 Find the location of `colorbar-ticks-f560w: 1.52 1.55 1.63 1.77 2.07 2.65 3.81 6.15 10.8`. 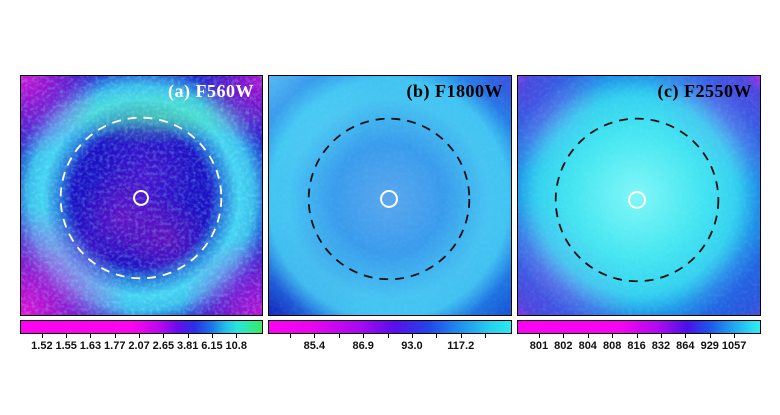

colorbar-ticks-f560w: 1.52 1.55 1.63 1.77 2.07 2.65 3.81 6.15 10.8 is located at coordinates (141, 345).